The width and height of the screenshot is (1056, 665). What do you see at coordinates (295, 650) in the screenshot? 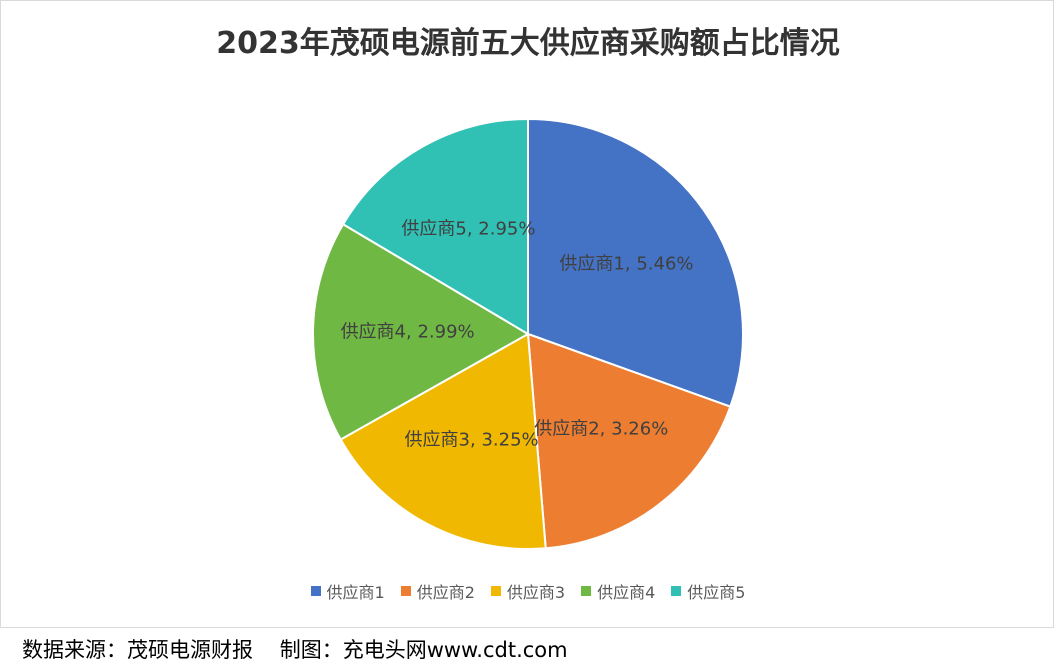
I see `source-note: 数据来源：茂硕电源财报 制图：充电头网www.cdt.com` at bounding box center [295, 650].